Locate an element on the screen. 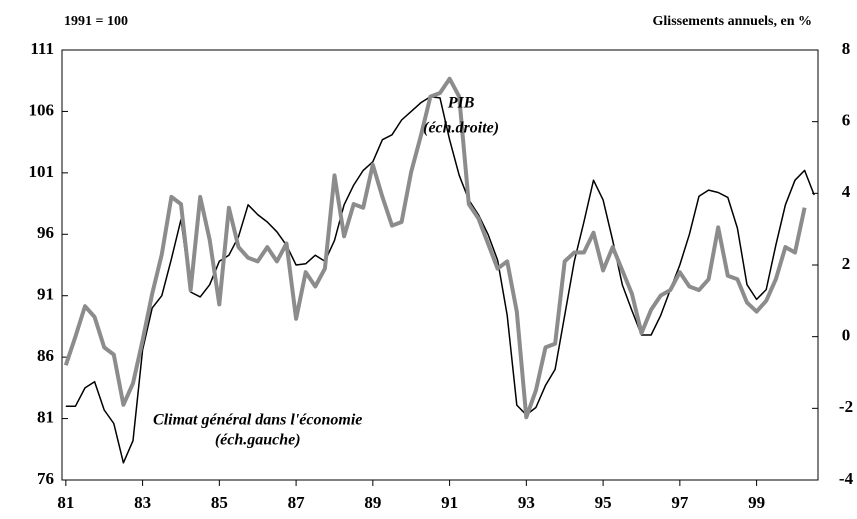  annotation: PIB is located at coordinates (461, 102).